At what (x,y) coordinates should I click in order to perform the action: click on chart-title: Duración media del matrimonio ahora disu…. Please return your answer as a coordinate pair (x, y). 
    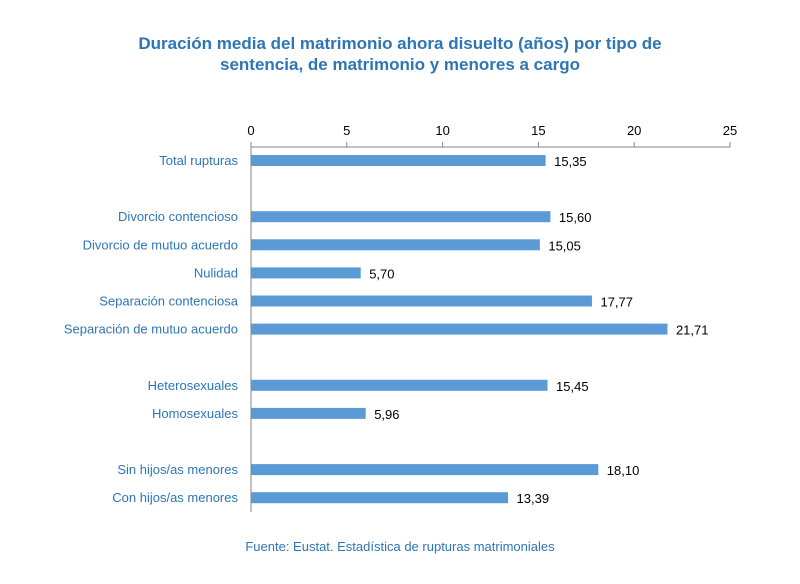
    Looking at the image, I should click on (400, 54).